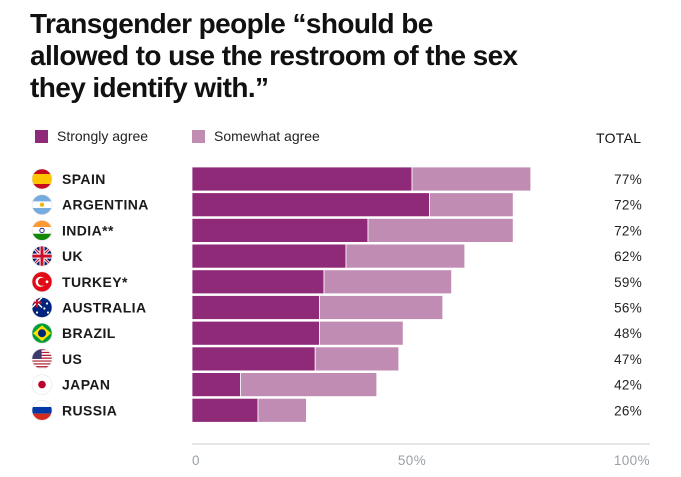 The height and width of the screenshot is (477, 681). Describe the element at coordinates (198, 136) in the screenshot. I see `legend-swatch-somewhat-agree` at that location.